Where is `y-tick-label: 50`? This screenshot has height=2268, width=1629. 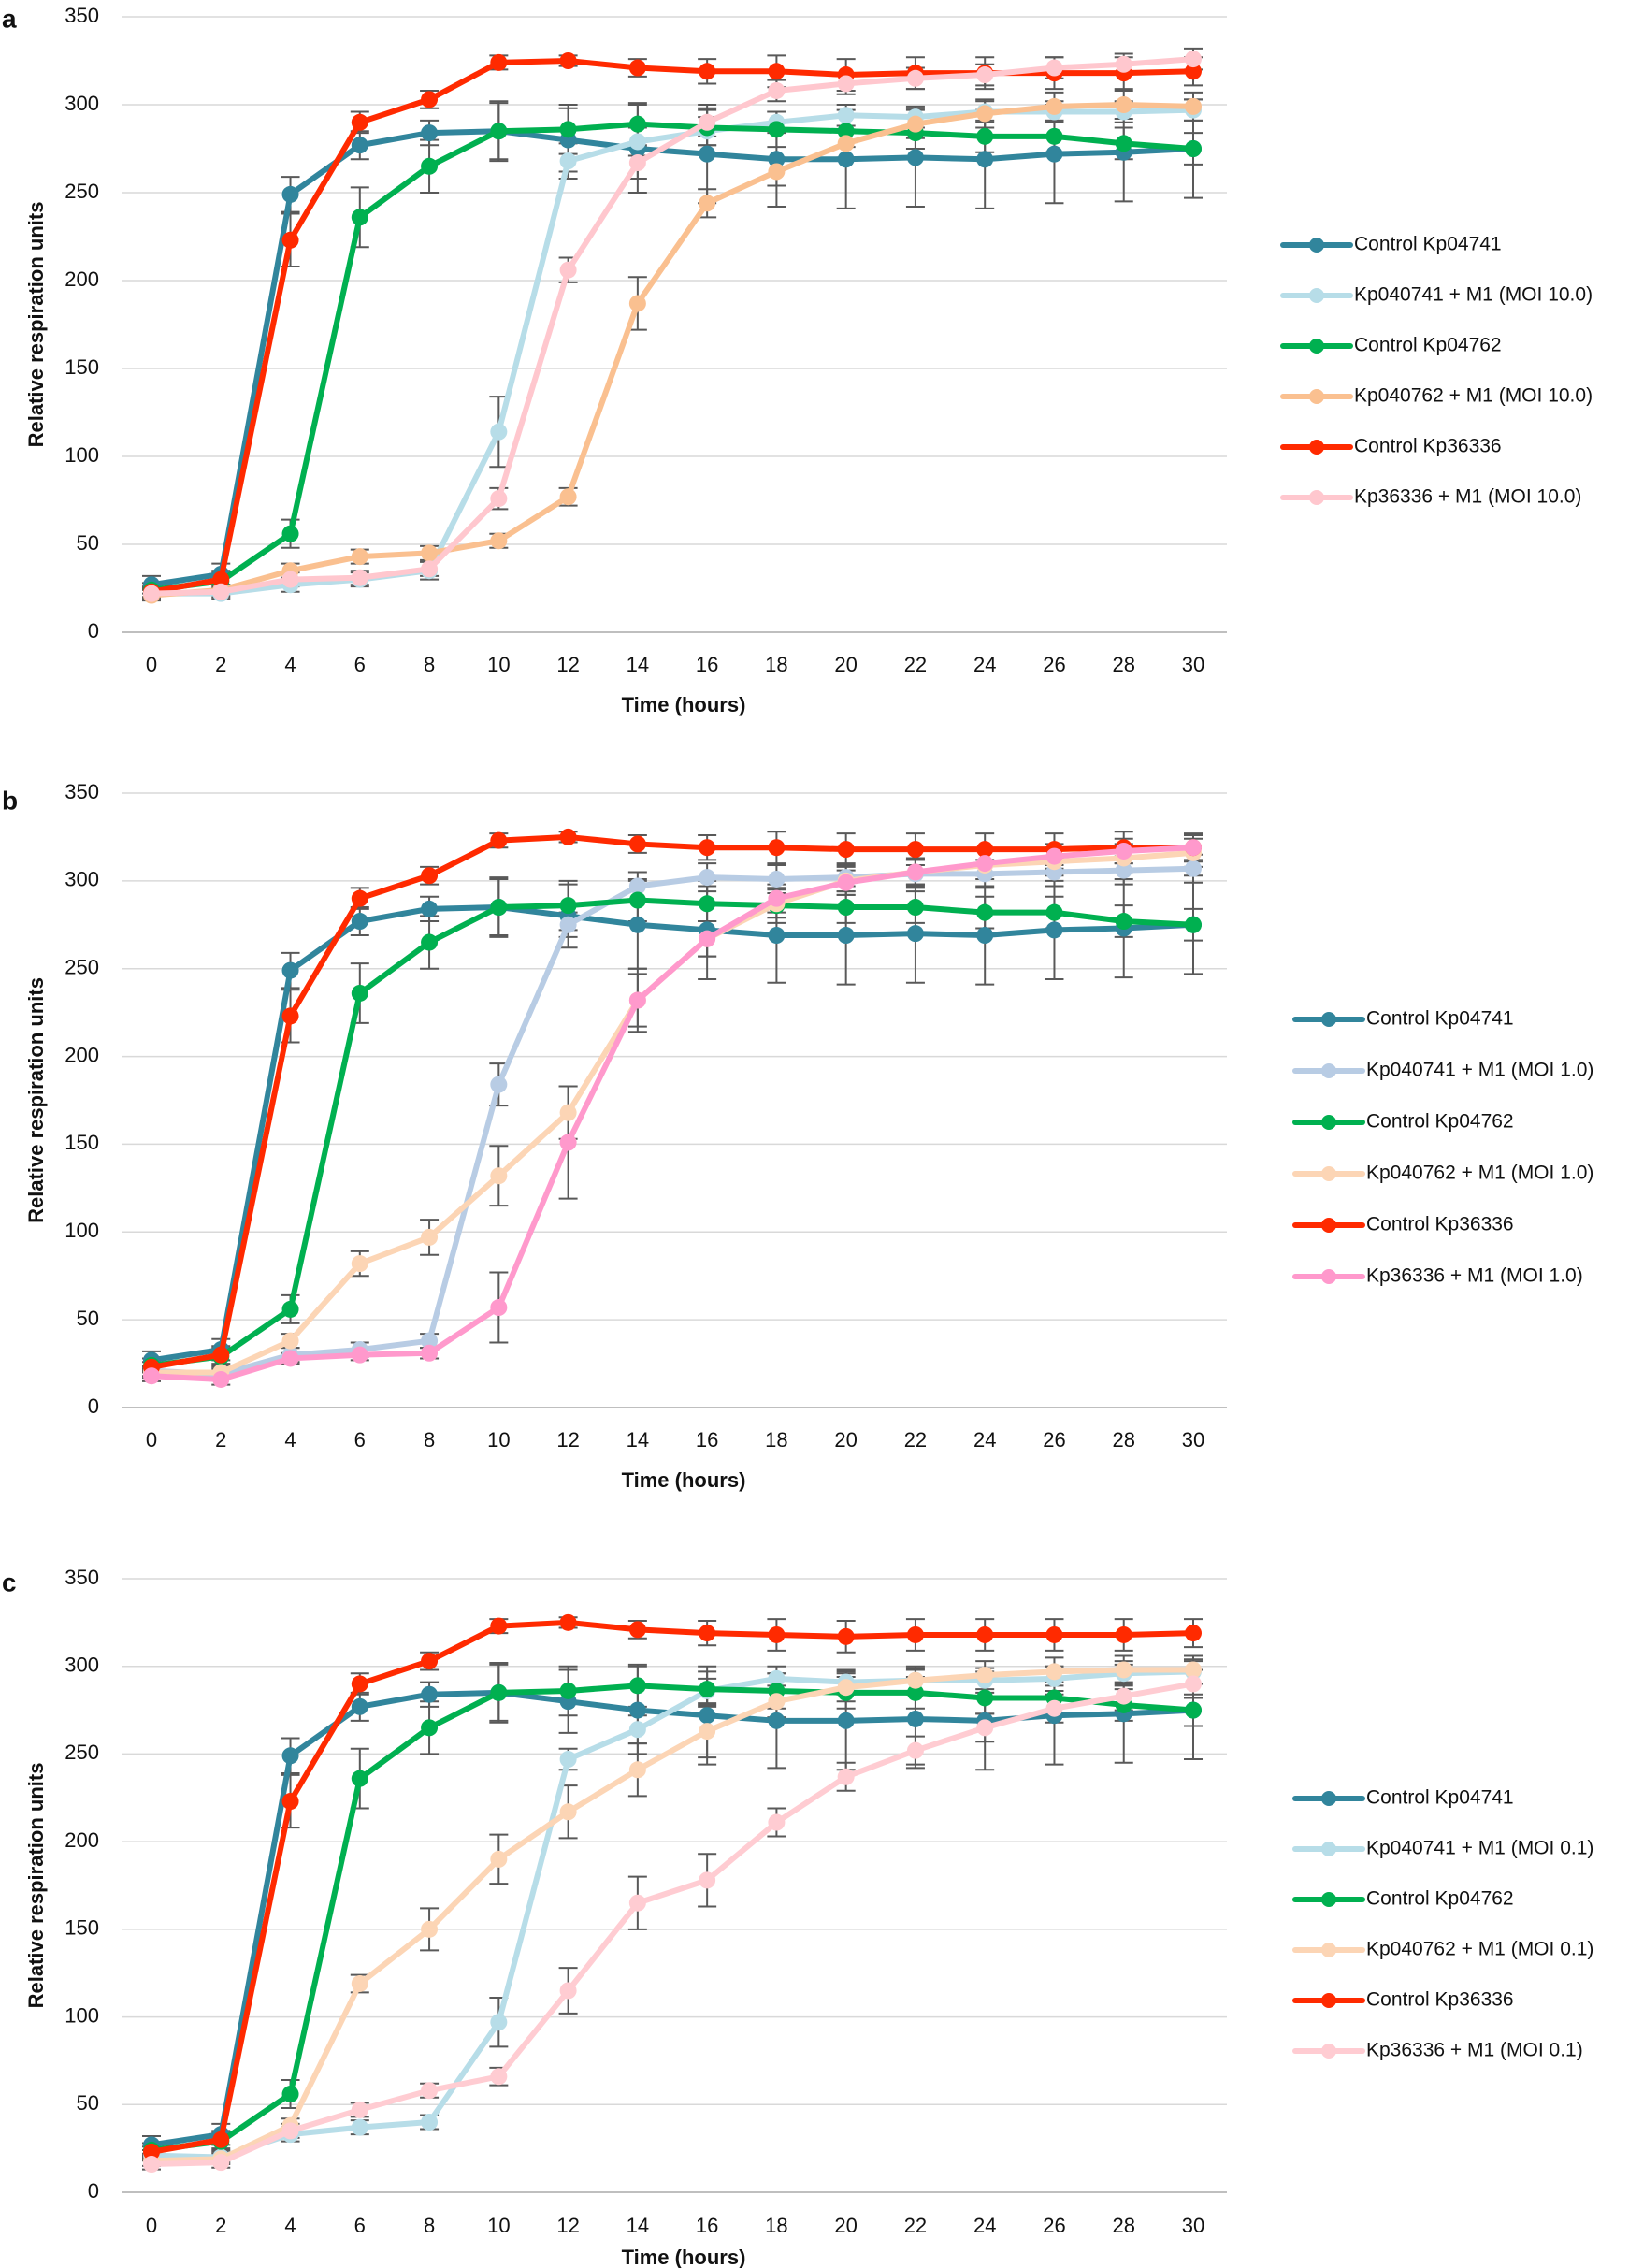 y-tick-label: 50 is located at coordinates (88, 543).